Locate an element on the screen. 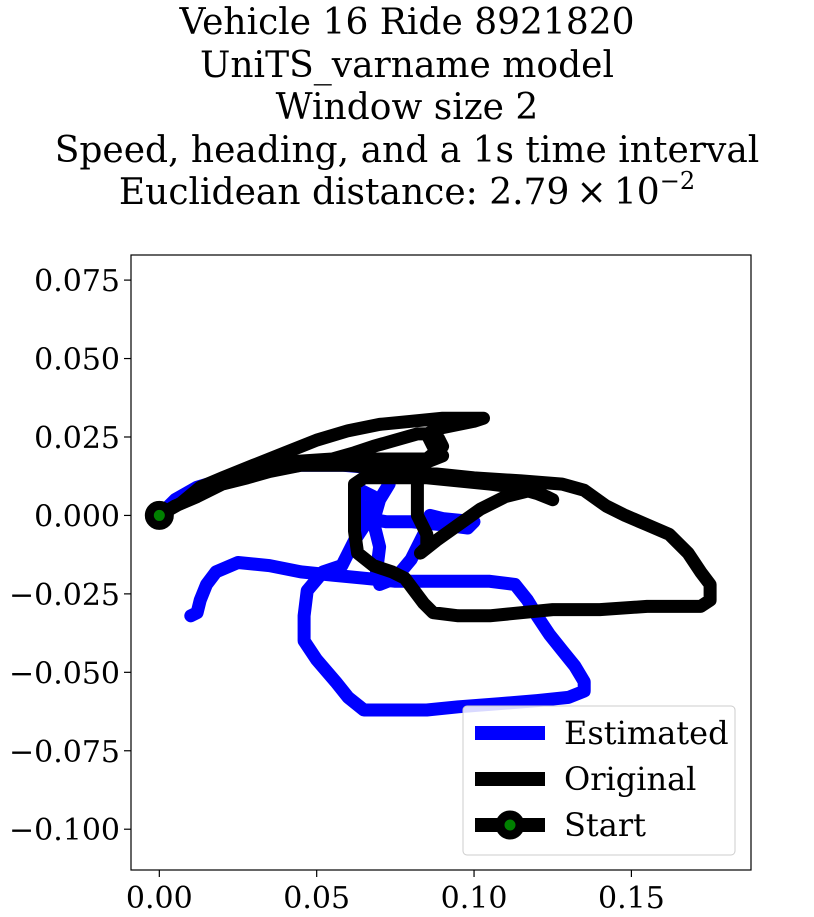  title-line-4: Speed, heading, and a 1s time interval is located at coordinates (407, 150).